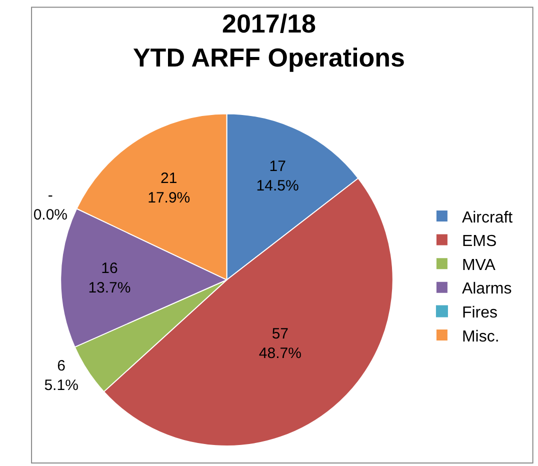  I want to click on legend-label: MVA, so click(479, 265).